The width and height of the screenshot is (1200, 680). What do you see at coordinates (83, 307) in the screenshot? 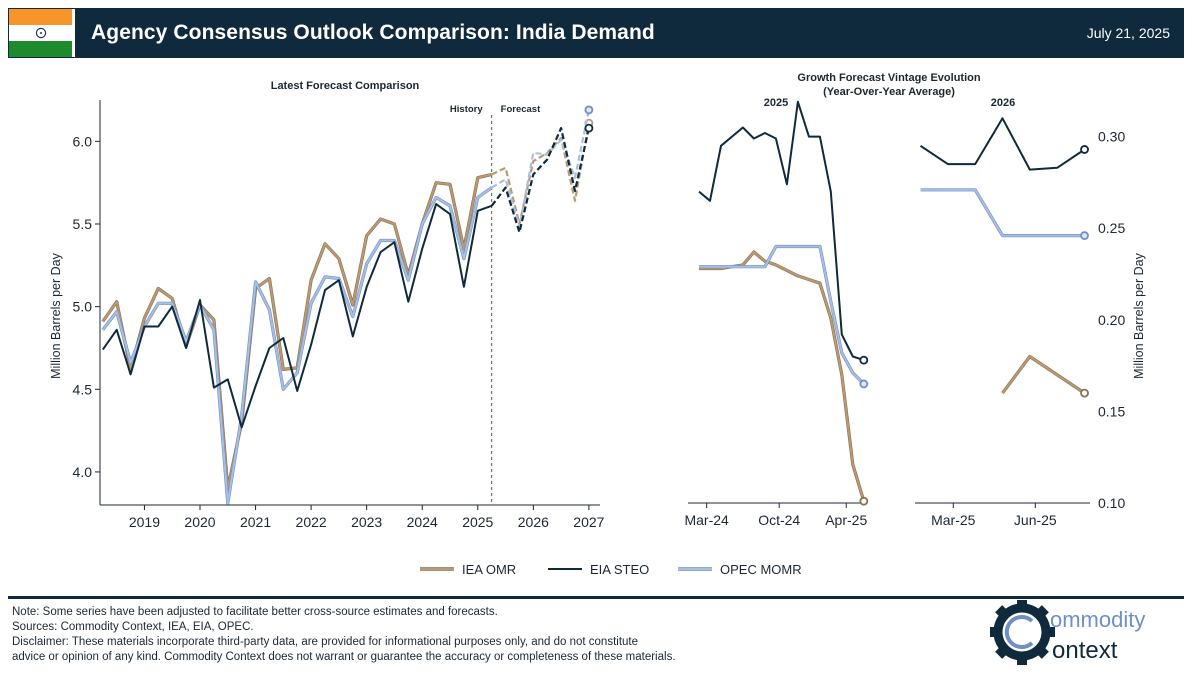
I see `left-y-tick-label: 5.0` at bounding box center [83, 307].